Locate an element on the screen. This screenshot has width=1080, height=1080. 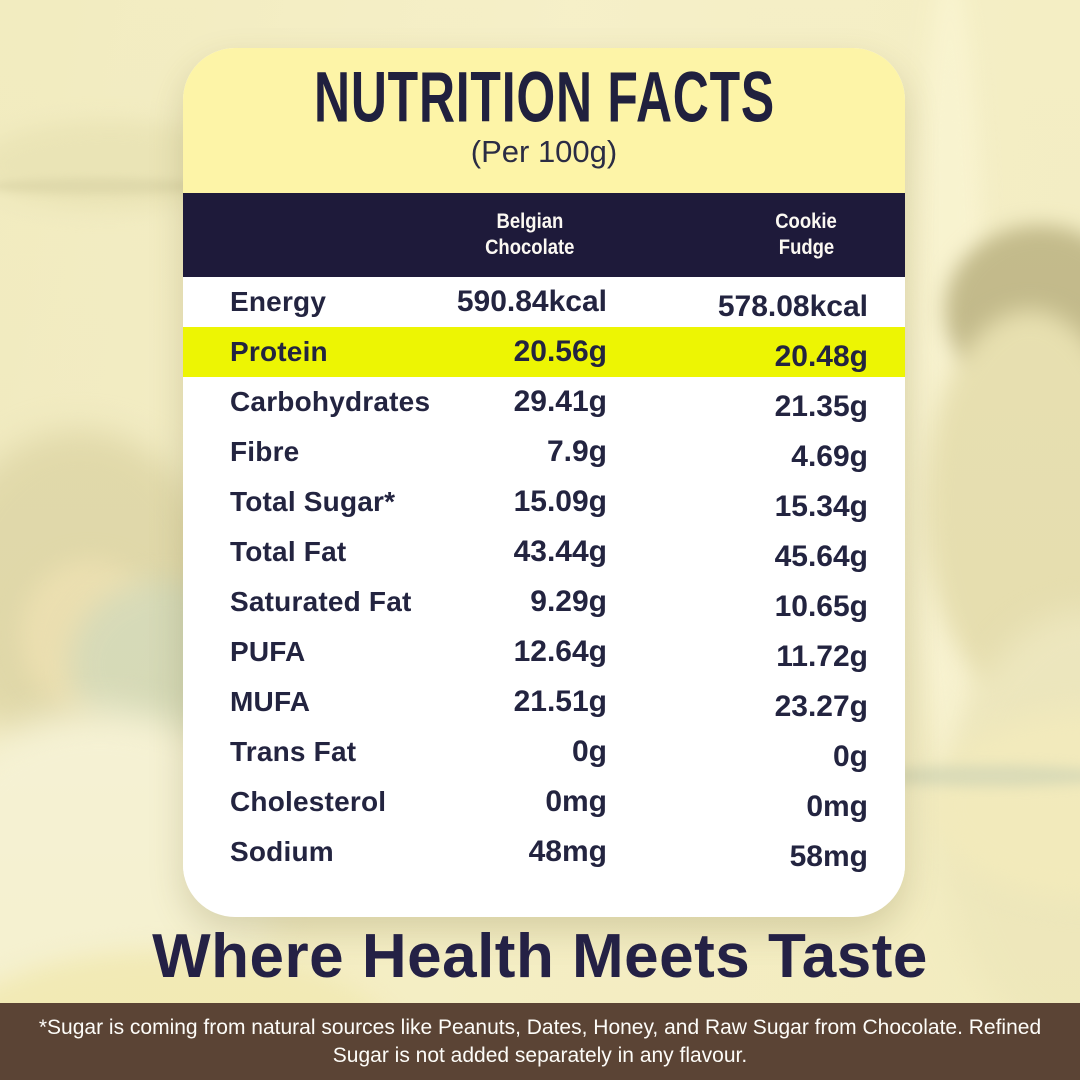
table-row: Sodium 48mg 58mg is located at coordinates (544, 852).